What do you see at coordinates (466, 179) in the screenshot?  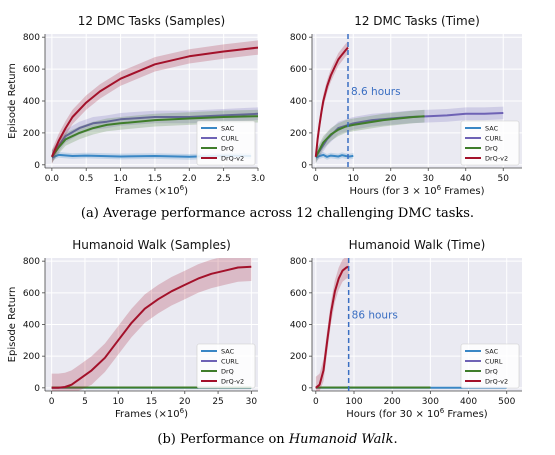 I see `x-tick-label-4: 40` at bounding box center [466, 179].